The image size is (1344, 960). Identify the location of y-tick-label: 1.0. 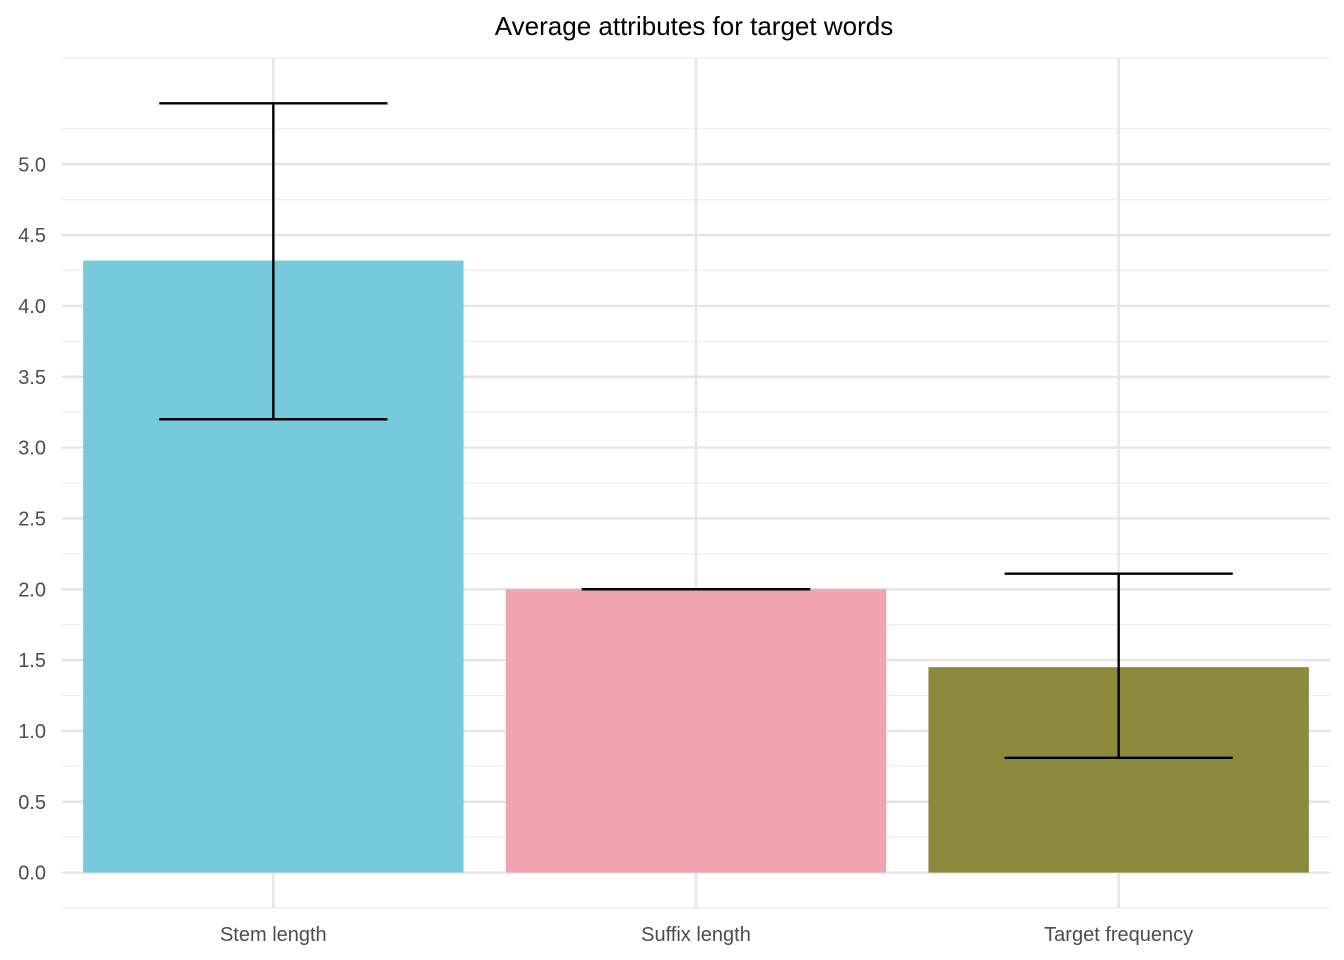
(32, 732).